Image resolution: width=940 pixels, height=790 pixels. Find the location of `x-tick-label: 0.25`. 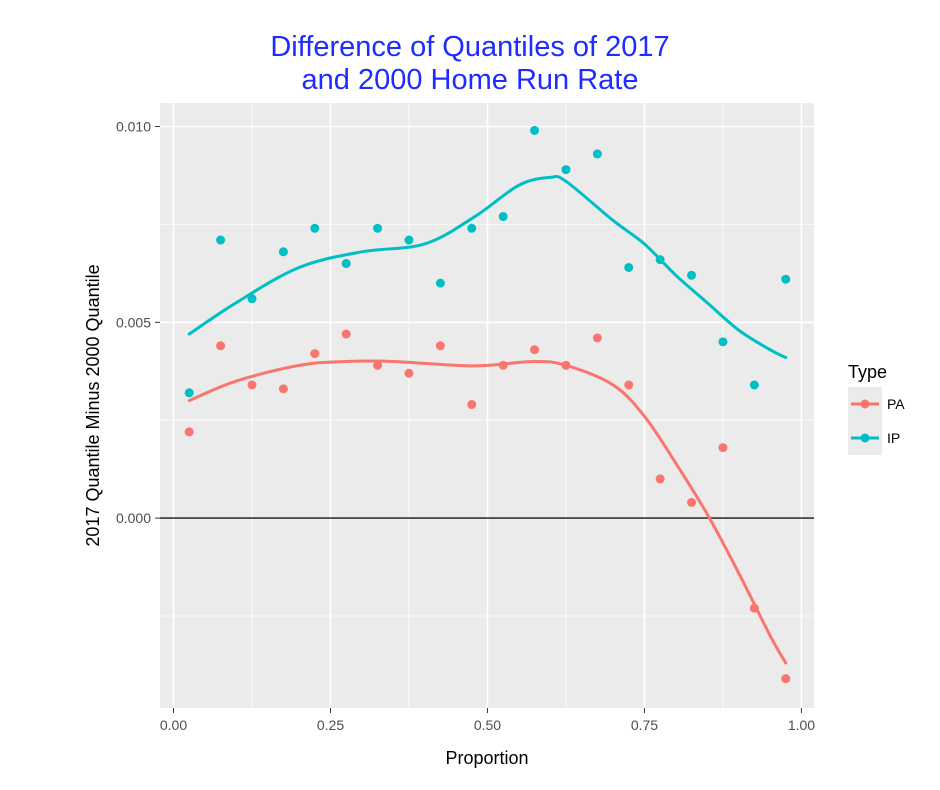

x-tick-label: 0.25 is located at coordinates (330, 725).